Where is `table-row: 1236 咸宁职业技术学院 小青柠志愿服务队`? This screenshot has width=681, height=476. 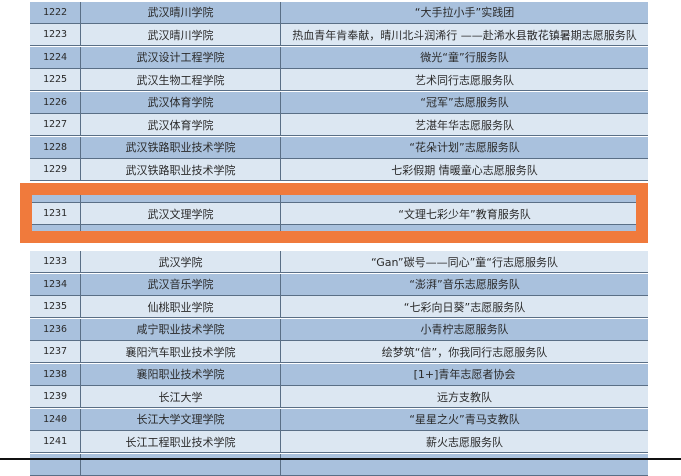
table-row: 1236 咸宁职业技术学院 小青柠志愿服务队 is located at coordinates (339, 329).